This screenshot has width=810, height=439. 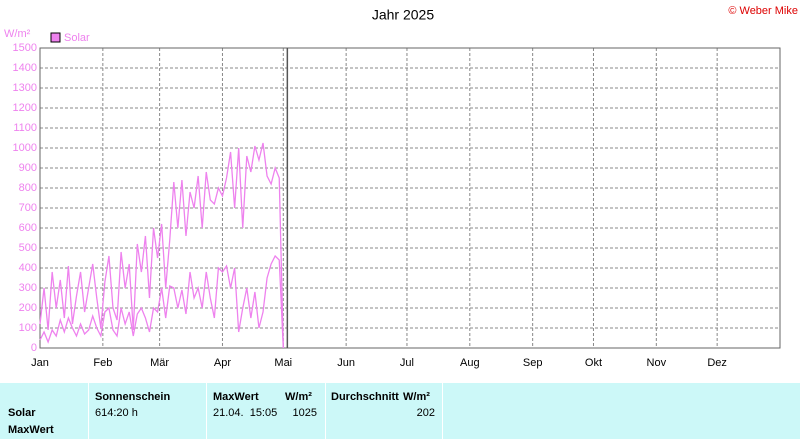 What do you see at coordinates (25, 148) in the screenshot?
I see `y-tick-label: 1000` at bounding box center [25, 148].